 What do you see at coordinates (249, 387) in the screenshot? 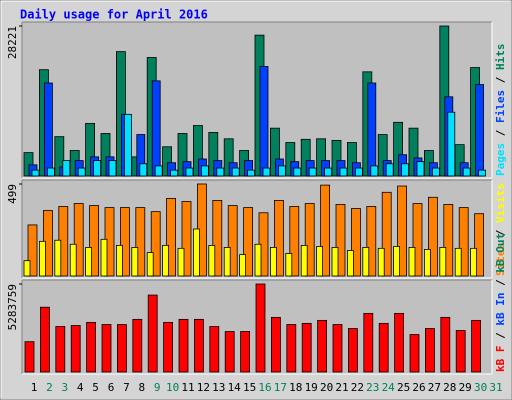
I see `x-tick-label: 15` at bounding box center [249, 387].